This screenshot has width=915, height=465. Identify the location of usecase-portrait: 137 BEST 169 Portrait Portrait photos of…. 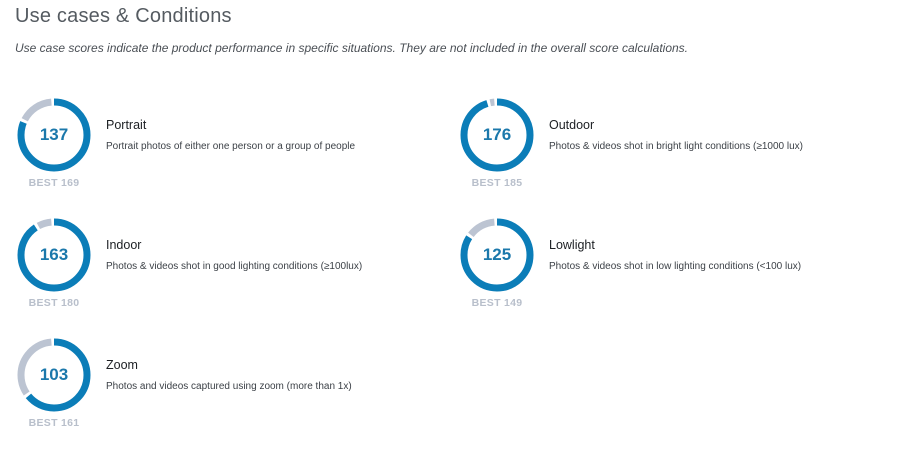
(236, 147).